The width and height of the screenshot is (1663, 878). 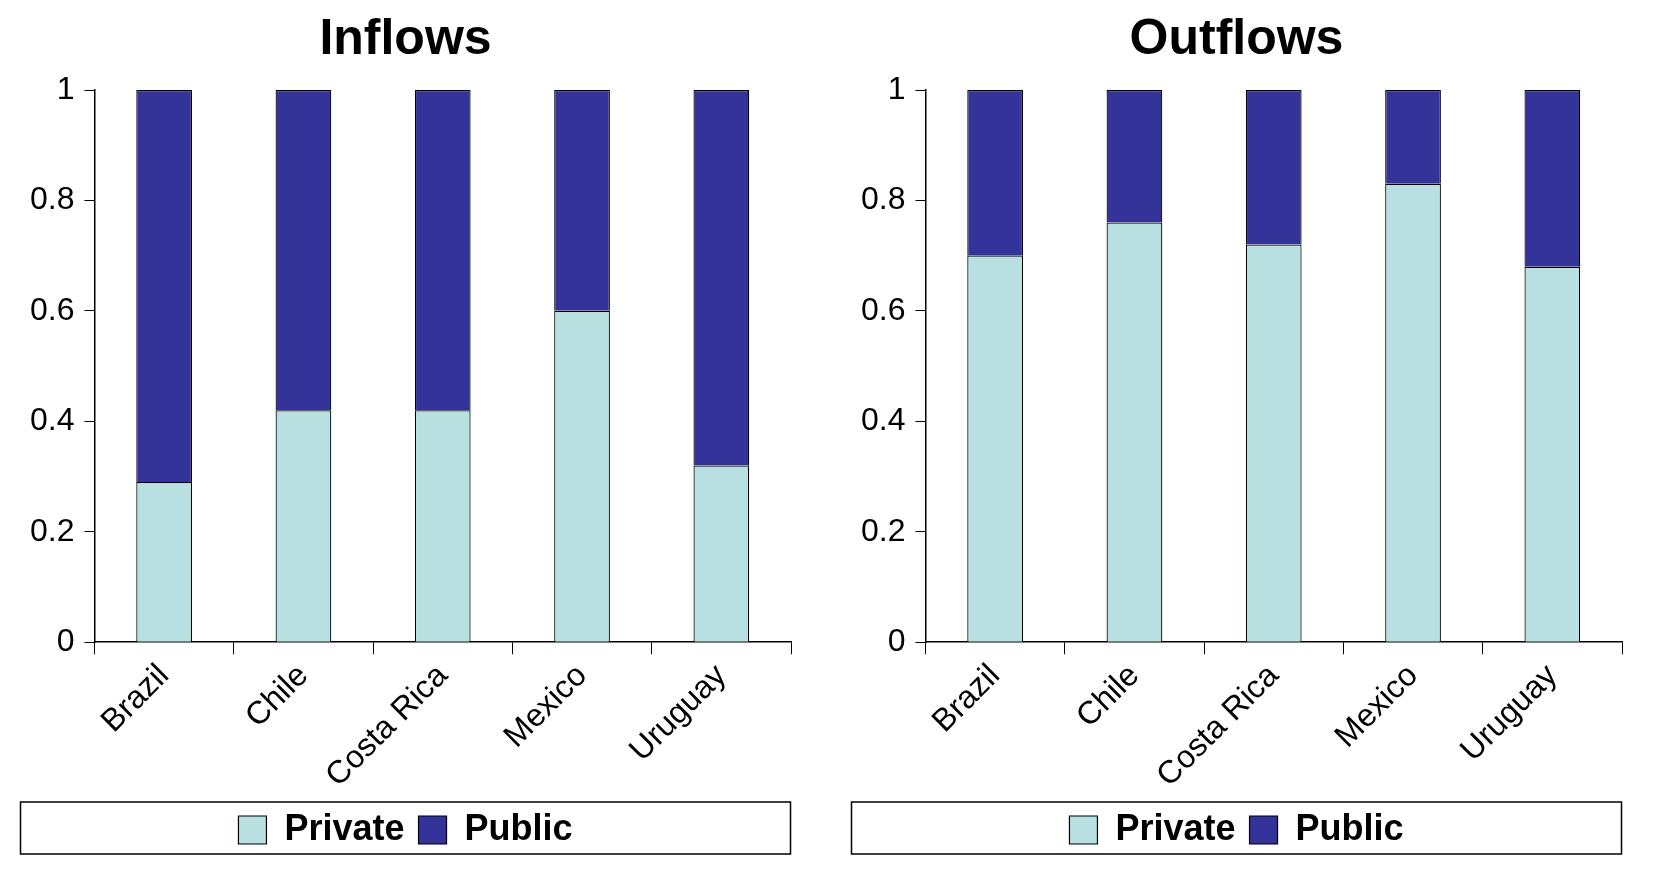 What do you see at coordinates (405, 36) in the screenshot?
I see `chart-title: Inflows` at bounding box center [405, 36].